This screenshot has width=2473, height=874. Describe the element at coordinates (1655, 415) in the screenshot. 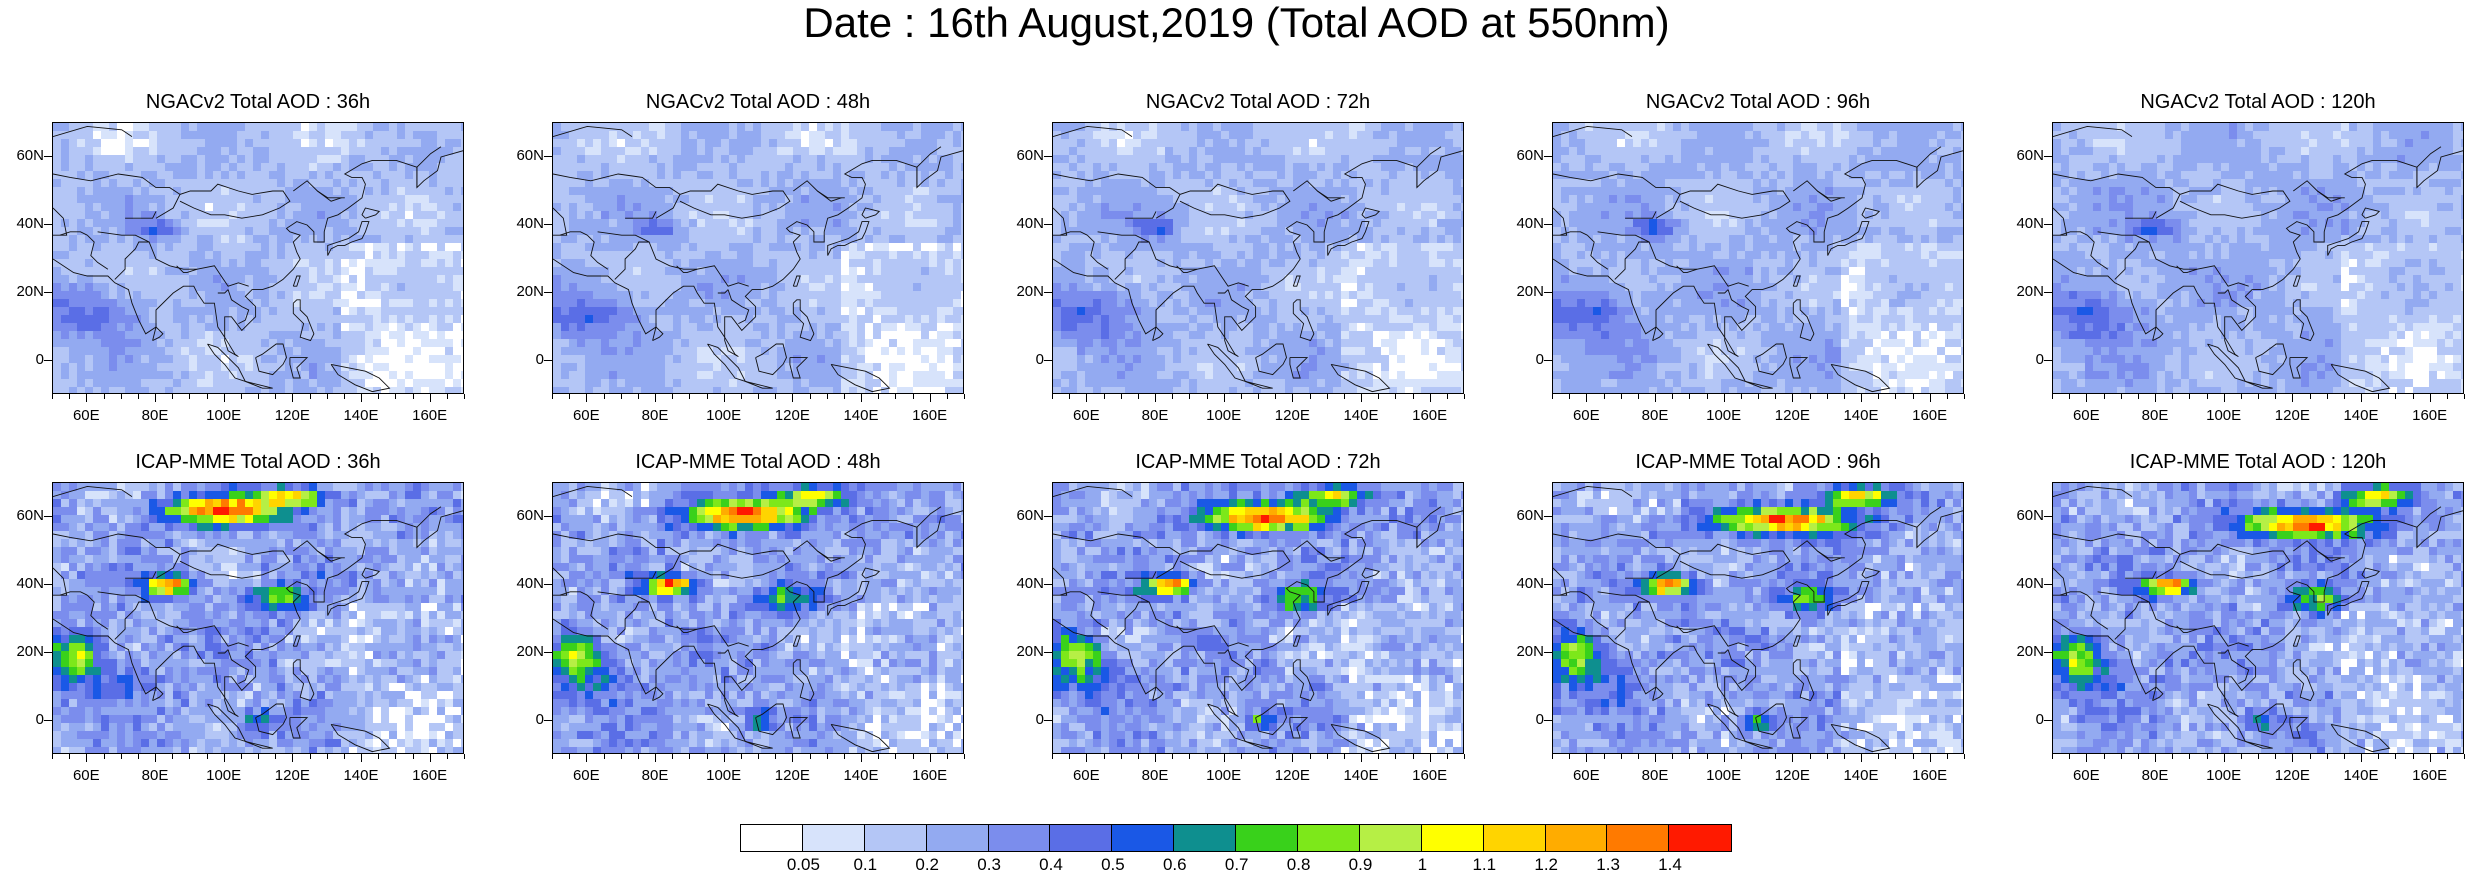

I see `lon-label: 80E` at that location.